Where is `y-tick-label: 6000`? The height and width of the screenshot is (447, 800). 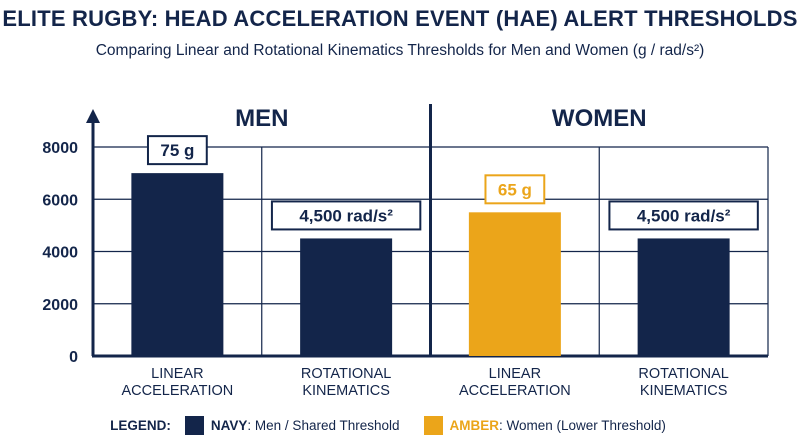 y-tick-label: 6000 is located at coordinates (60, 200).